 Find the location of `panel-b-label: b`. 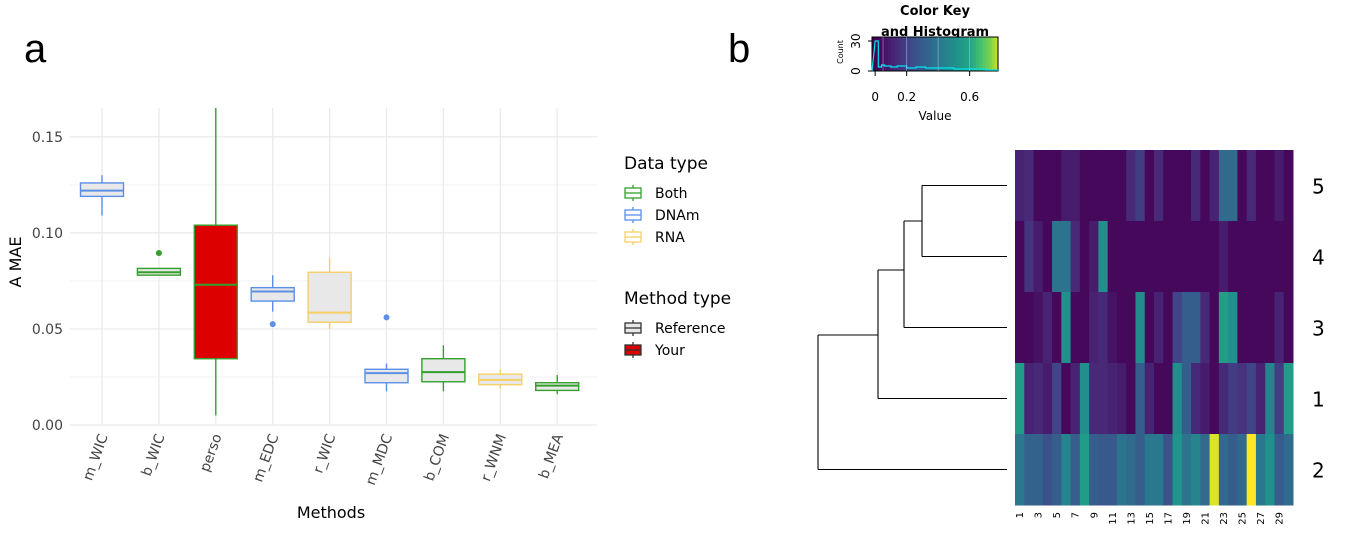

panel-b-label: b is located at coordinates (739, 49).